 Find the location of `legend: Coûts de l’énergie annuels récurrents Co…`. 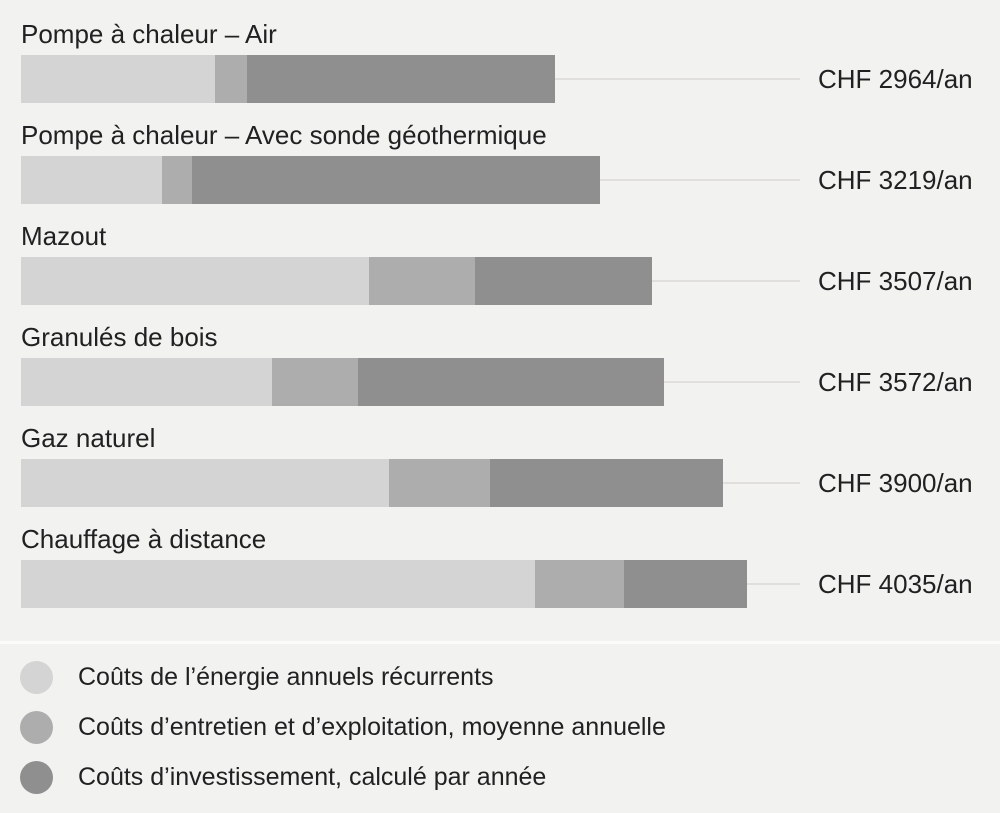

legend: Coûts de l’énergie annuels récurrents Co… is located at coordinates (343, 736).